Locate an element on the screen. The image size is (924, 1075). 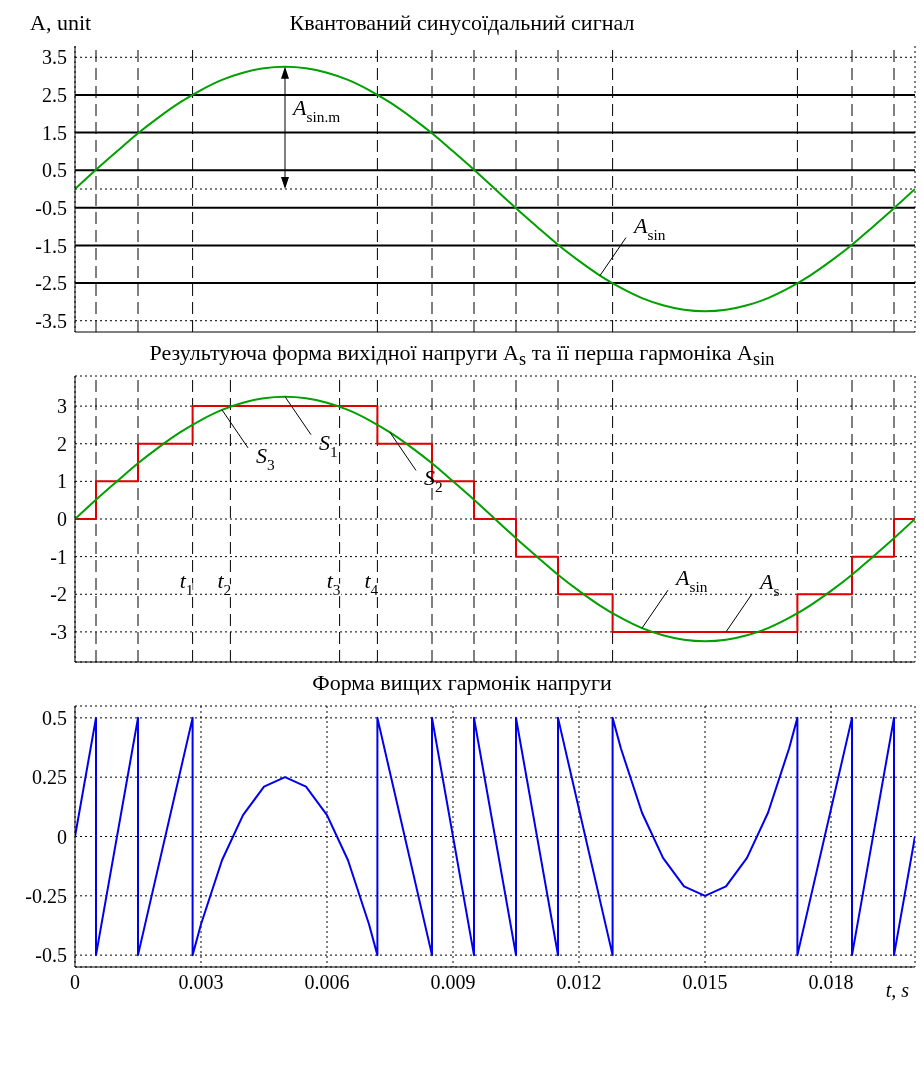
annotation: S$_{1}$ is located at coordinates (328, 444).